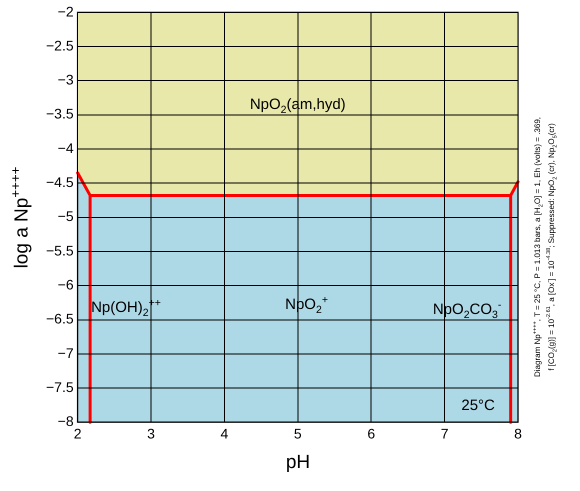  I want to click on y-tick-label: −5.5, so click(60, 250).